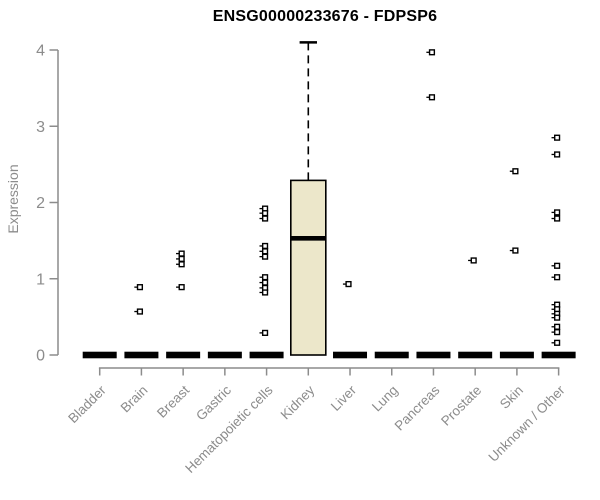  What do you see at coordinates (417, 407) in the screenshot?
I see `x-tick-label-pancreas: Pancreas` at bounding box center [417, 407].